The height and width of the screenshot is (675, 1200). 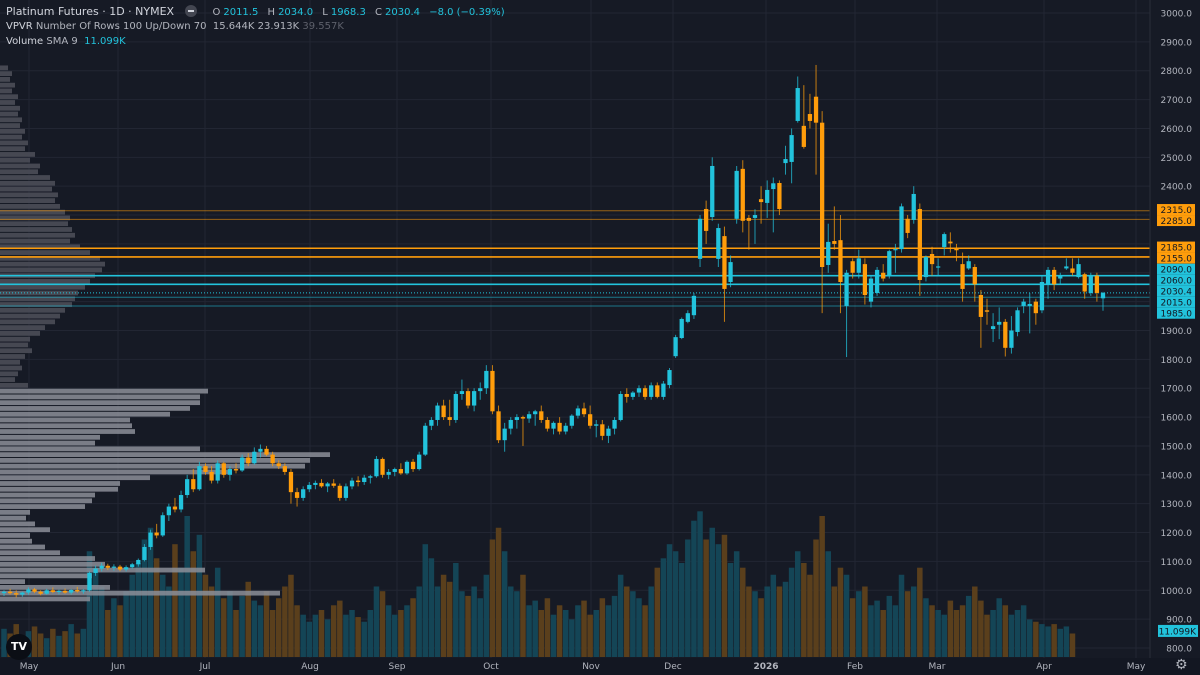 I want to click on x-tick-label: Mar, so click(x=937, y=667).